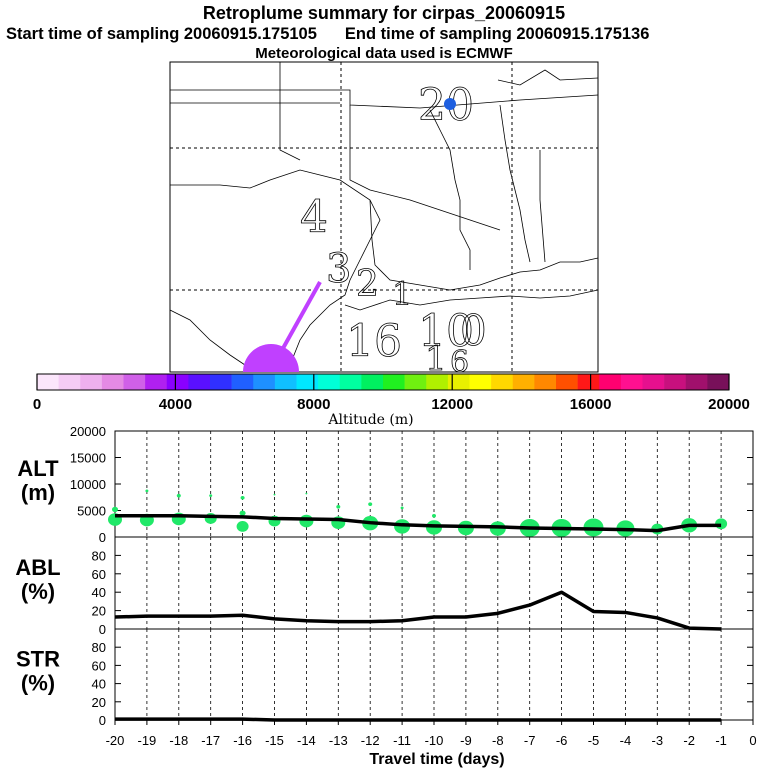  What do you see at coordinates (721, 740) in the screenshot?
I see `x-tick-label: -1` at bounding box center [721, 740].